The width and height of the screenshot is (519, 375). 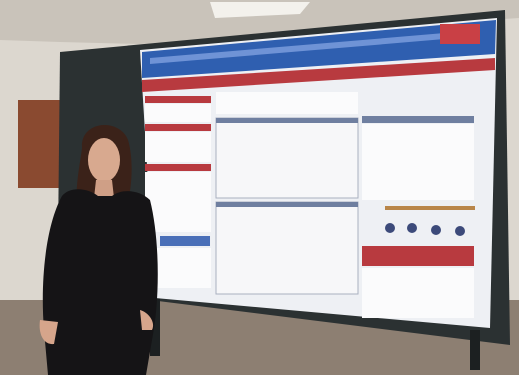 I want to click on middle-graph-2-header, so click(x=287, y=204).